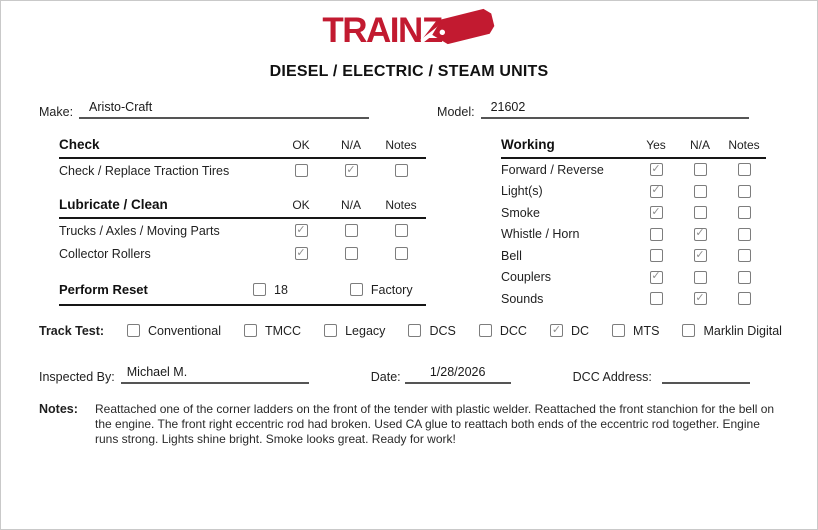 This screenshot has height=530, width=818. What do you see at coordinates (700, 256) in the screenshot?
I see `checkbox-bell-n-a: ✓` at bounding box center [700, 256].